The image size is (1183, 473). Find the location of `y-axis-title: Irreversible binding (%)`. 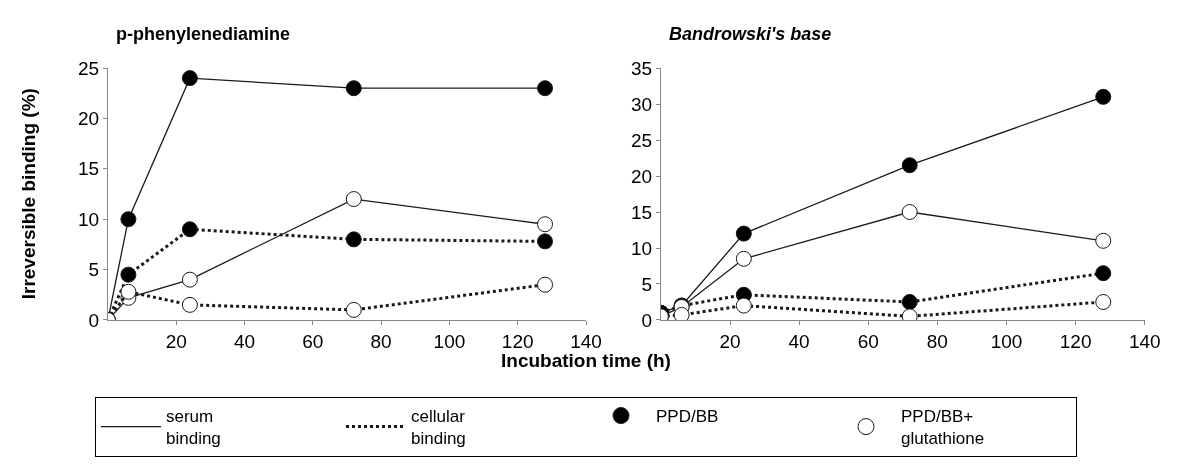

y-axis-title: Irreversible binding (%) is located at coordinates (29, 194).